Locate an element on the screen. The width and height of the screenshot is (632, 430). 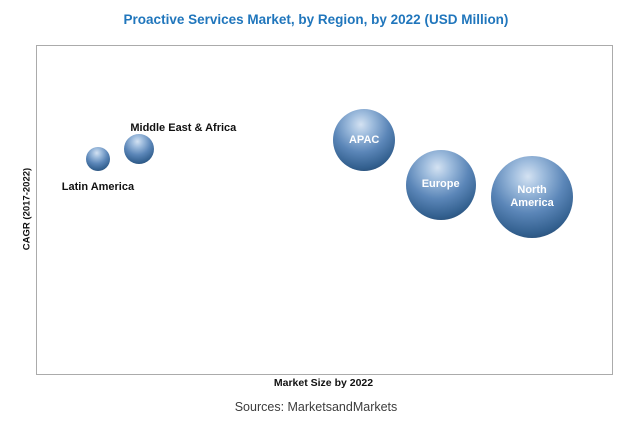
y-axis-label: CAGR (2017-2022) is located at coordinates (27, 209).